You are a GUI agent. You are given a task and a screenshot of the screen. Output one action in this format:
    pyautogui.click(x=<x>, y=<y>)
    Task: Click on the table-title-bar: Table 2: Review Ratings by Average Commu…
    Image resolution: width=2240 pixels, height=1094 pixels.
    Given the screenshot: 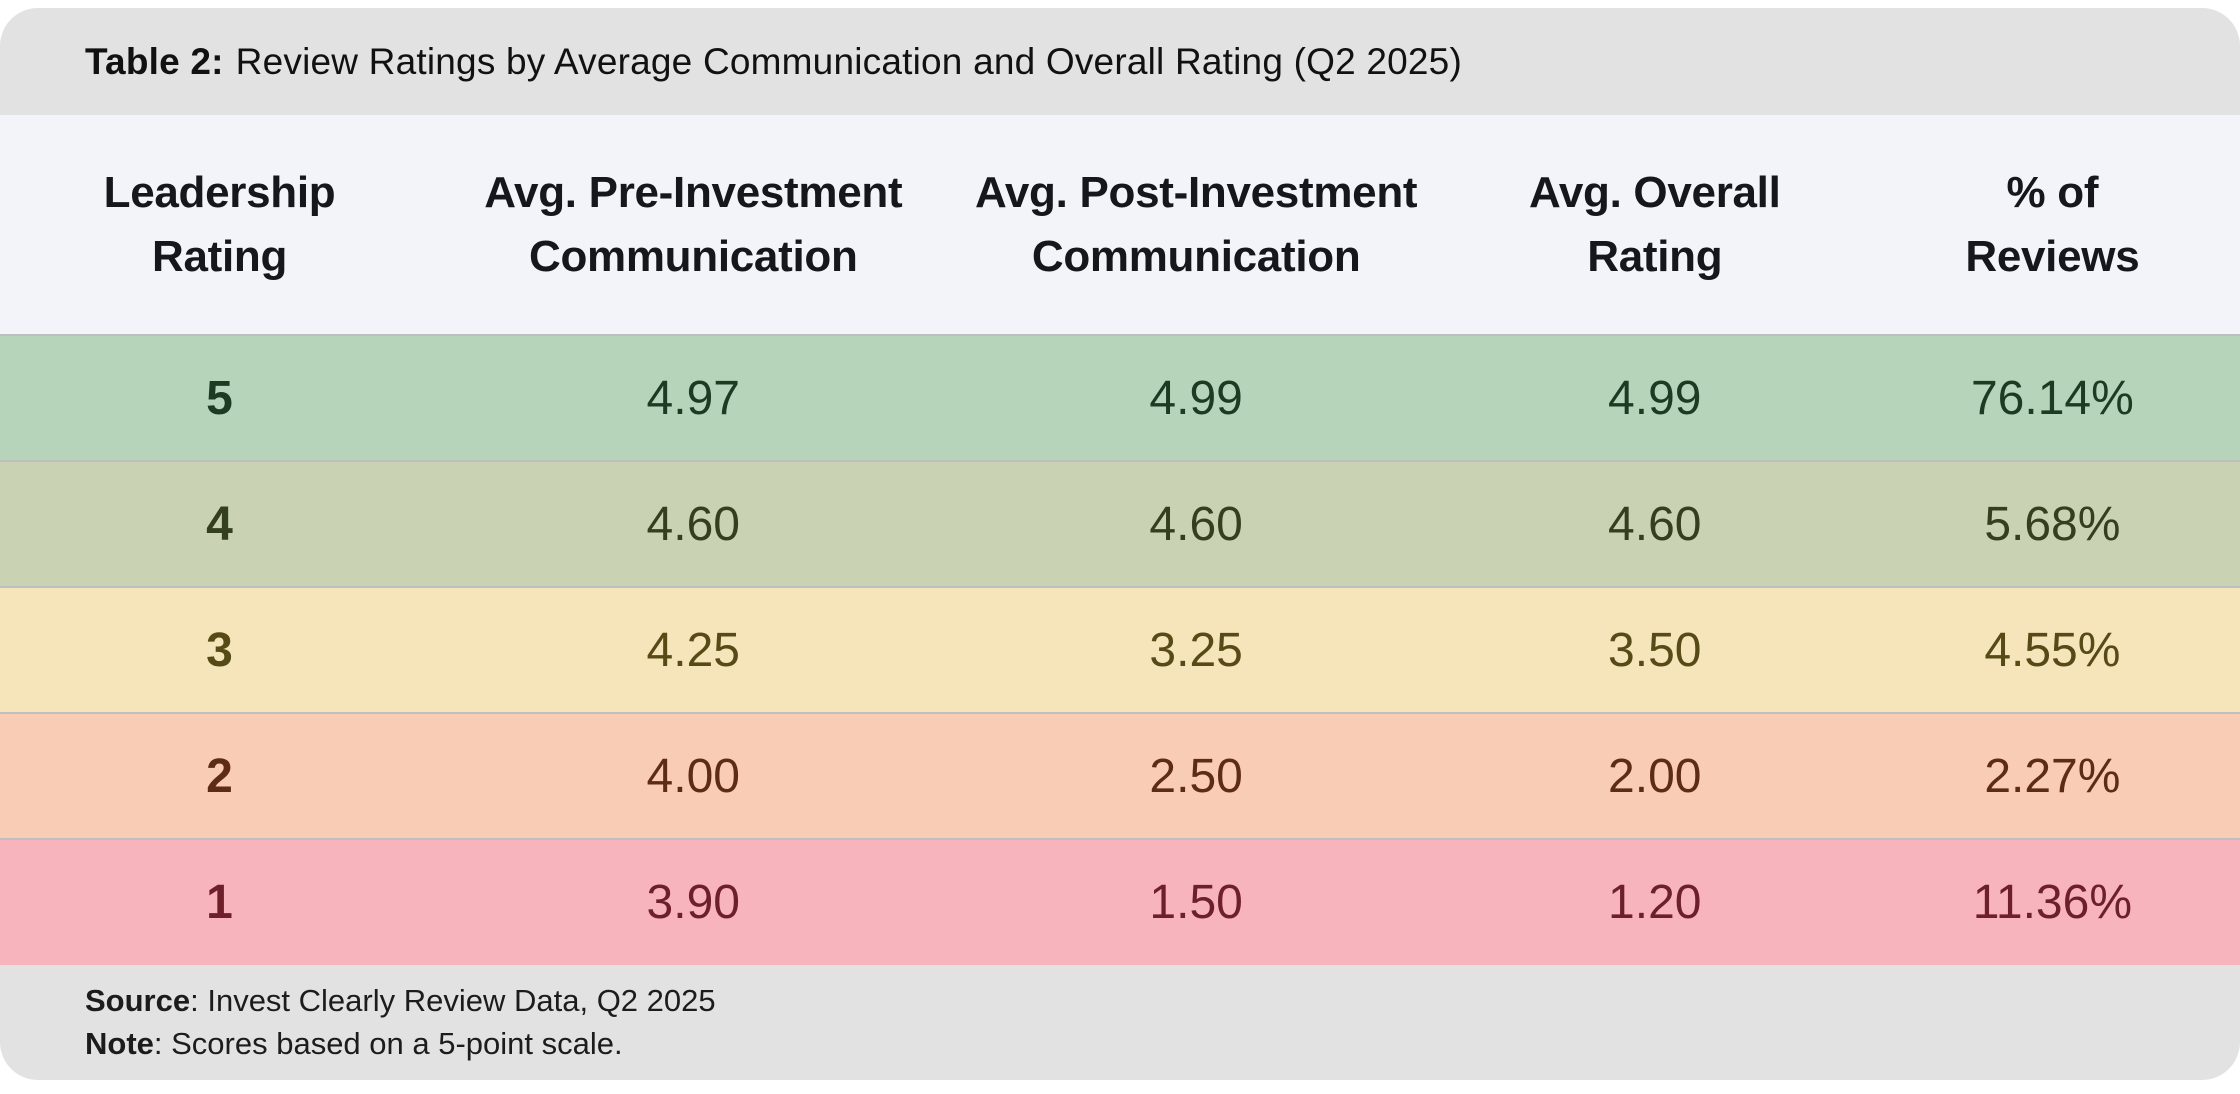 What is the action you would take?
    pyautogui.click(x=1120, y=61)
    